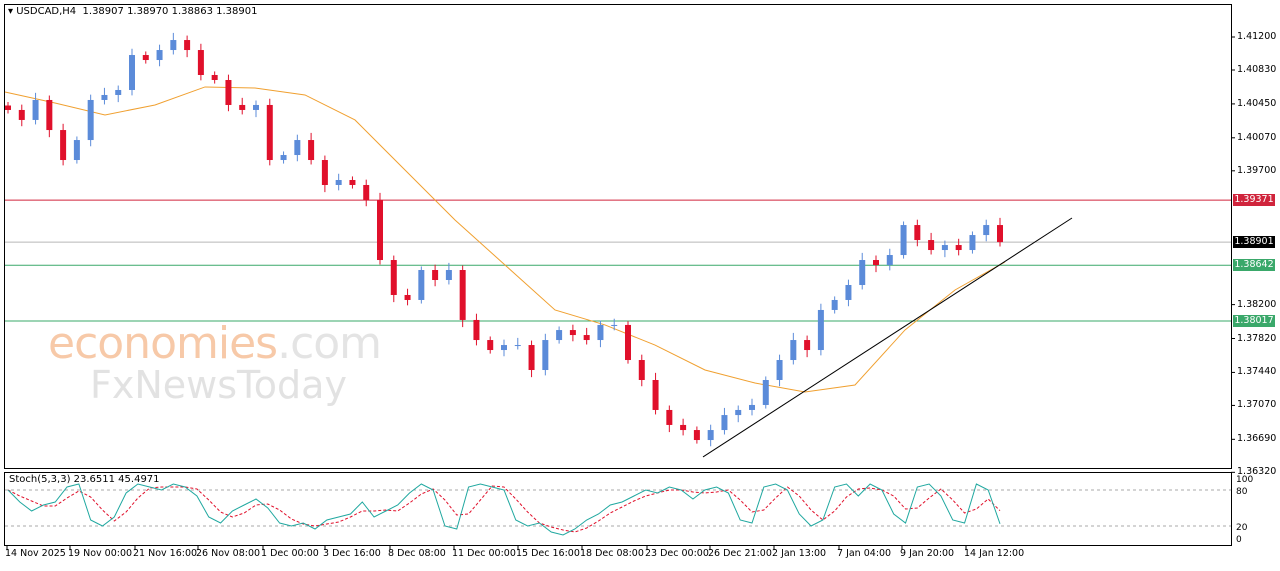 The width and height of the screenshot is (1280, 571). Describe the element at coordinates (1257, 439) in the screenshot. I see `y-tick-label: 1.36690` at that location.